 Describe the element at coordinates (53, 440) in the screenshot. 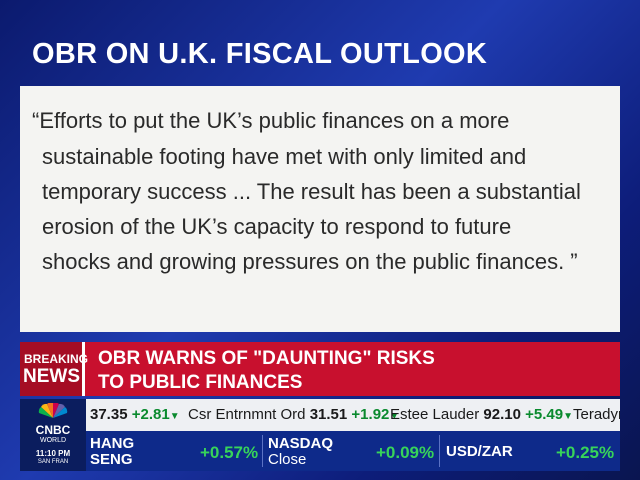

I see `logo-region: WORLD` at that location.